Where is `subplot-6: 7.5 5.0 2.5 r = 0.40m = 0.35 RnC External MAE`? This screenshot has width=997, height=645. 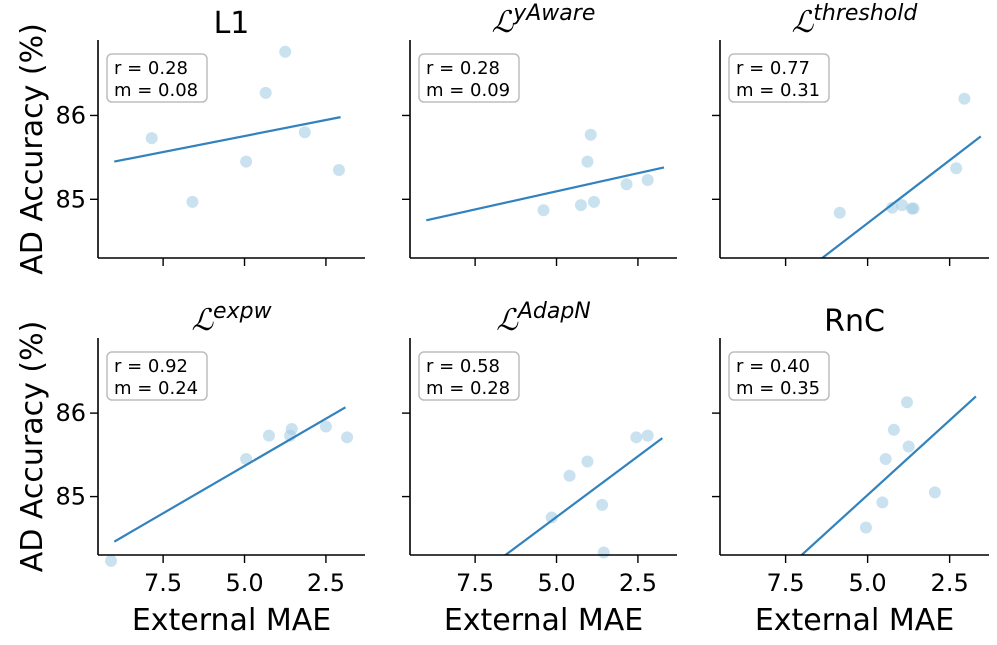 subplot-6: 7.5 5.0 2.5 r = 0.40m = 0.35 RnC External MAE is located at coordinates (850, 471).